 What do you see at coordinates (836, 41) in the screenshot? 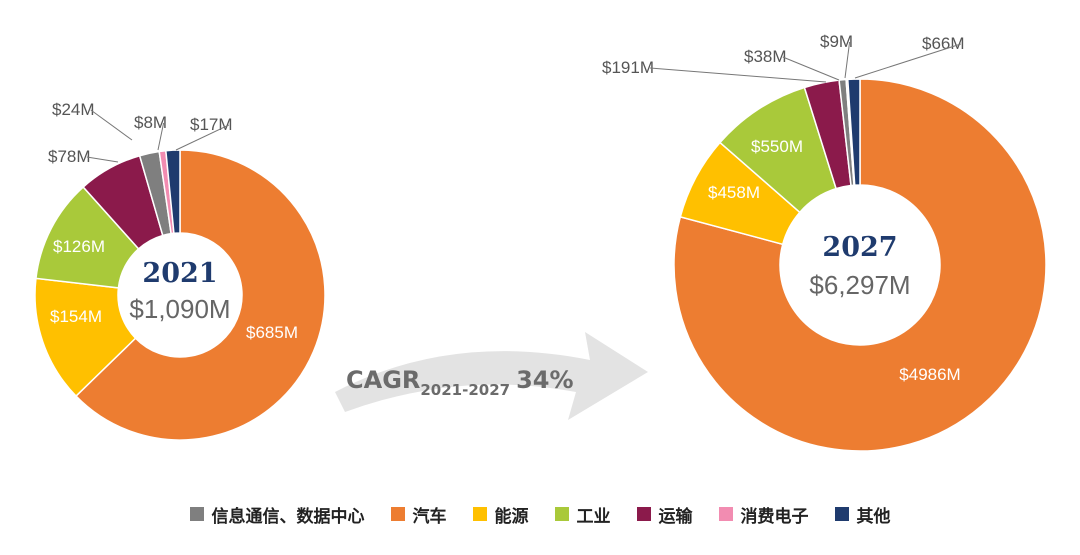
I see `data-label-consumer-electronics: $9M` at bounding box center [836, 41].